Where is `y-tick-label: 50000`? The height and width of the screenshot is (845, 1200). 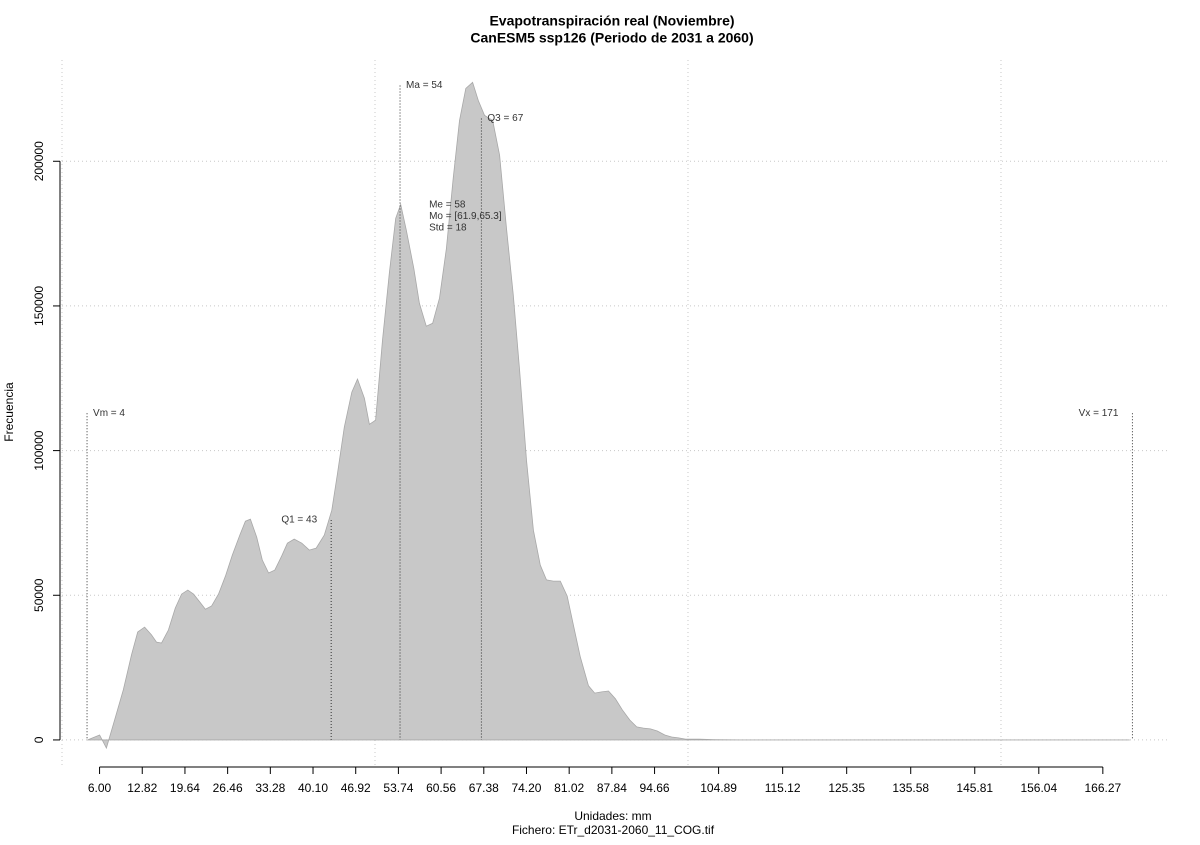 y-tick-label: 50000 is located at coordinates (39, 595).